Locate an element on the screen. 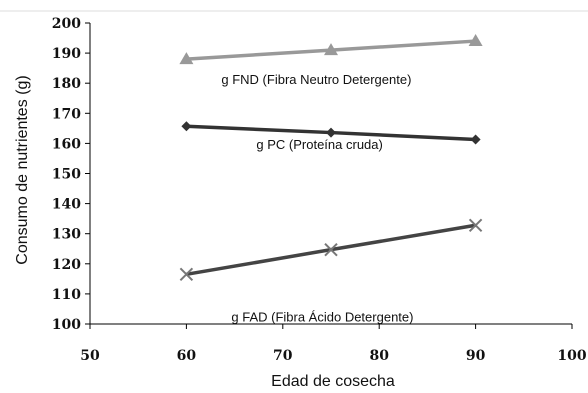 This screenshot has height=393, width=588. x-tick-label: 100 is located at coordinates (571, 356).